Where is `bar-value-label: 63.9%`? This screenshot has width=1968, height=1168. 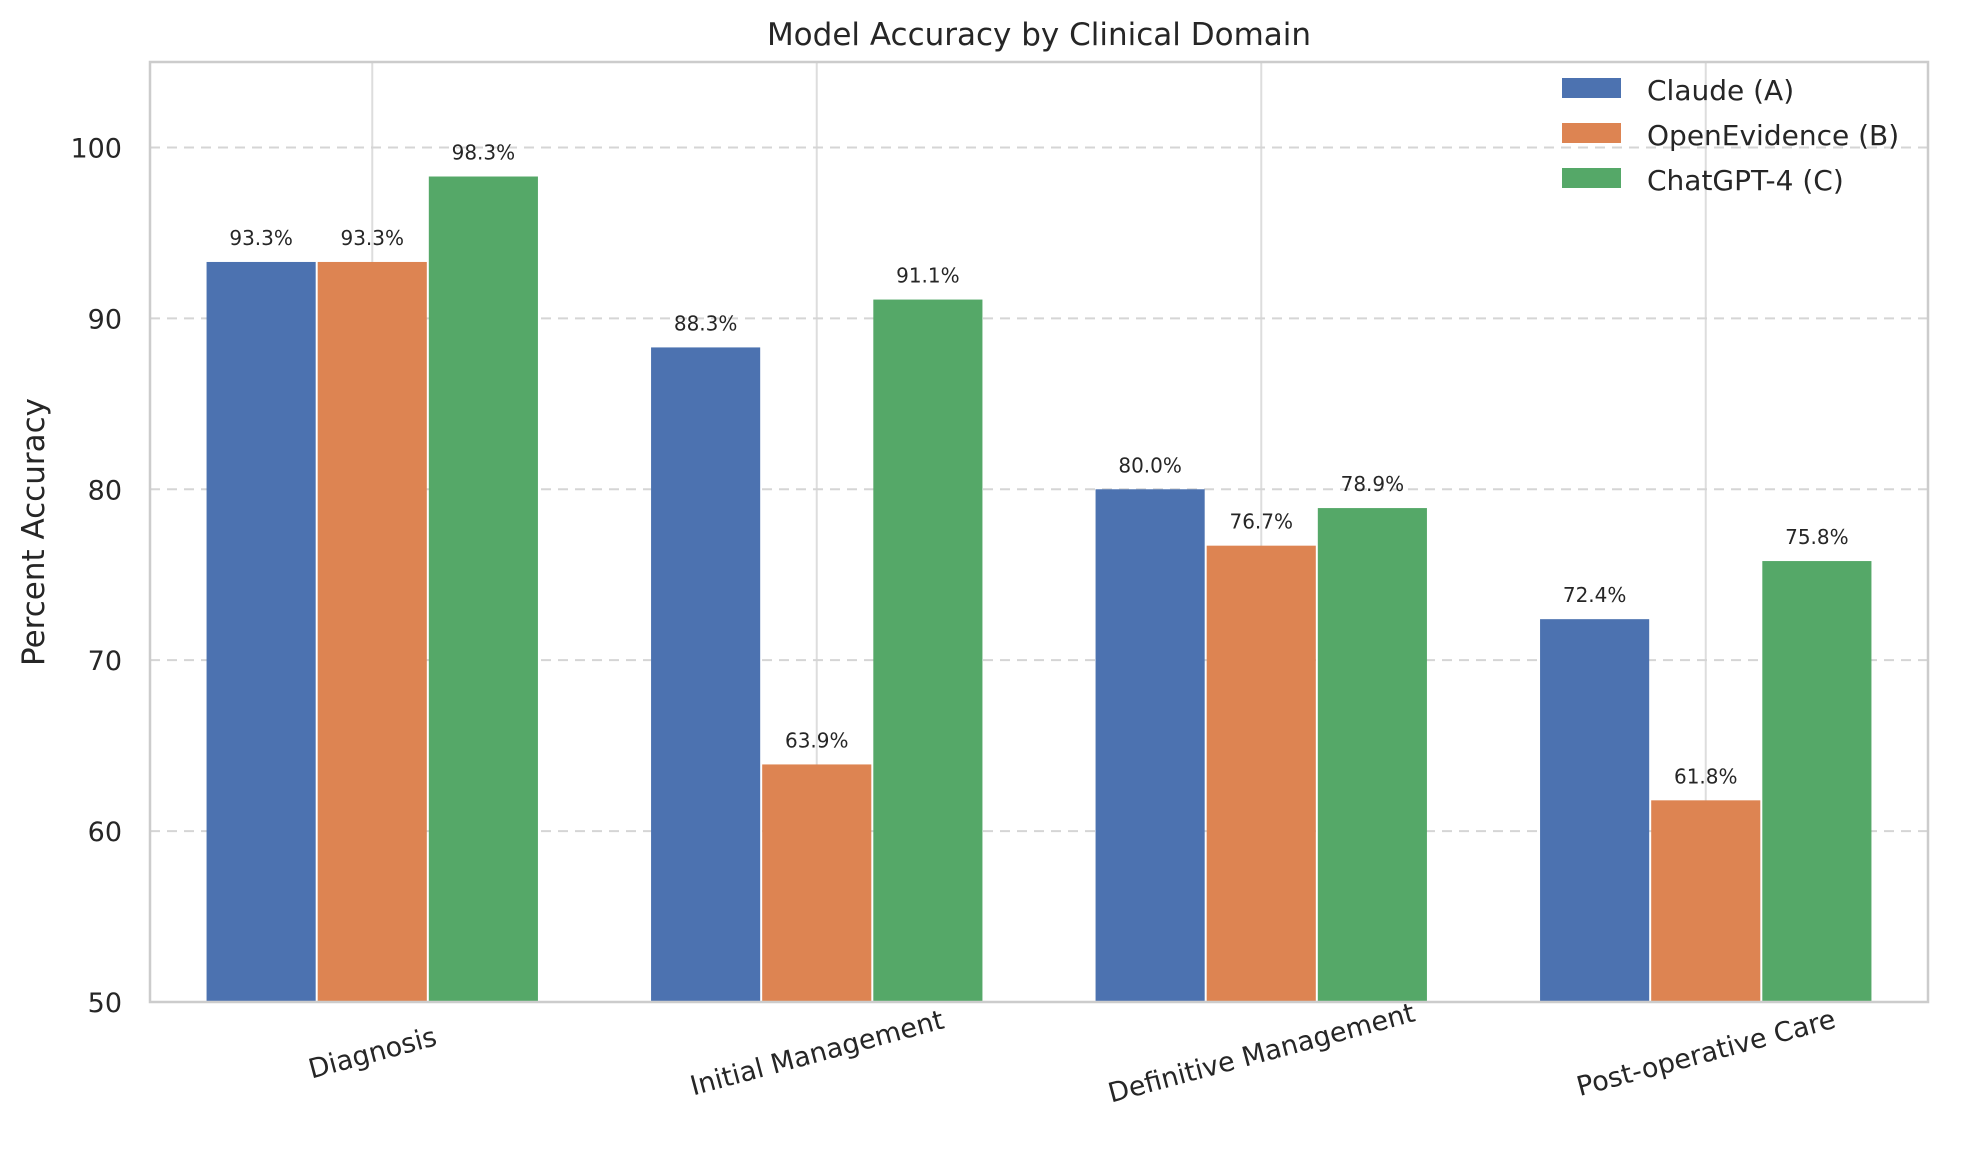
bar-value-label: 63.9% is located at coordinates (817, 740).